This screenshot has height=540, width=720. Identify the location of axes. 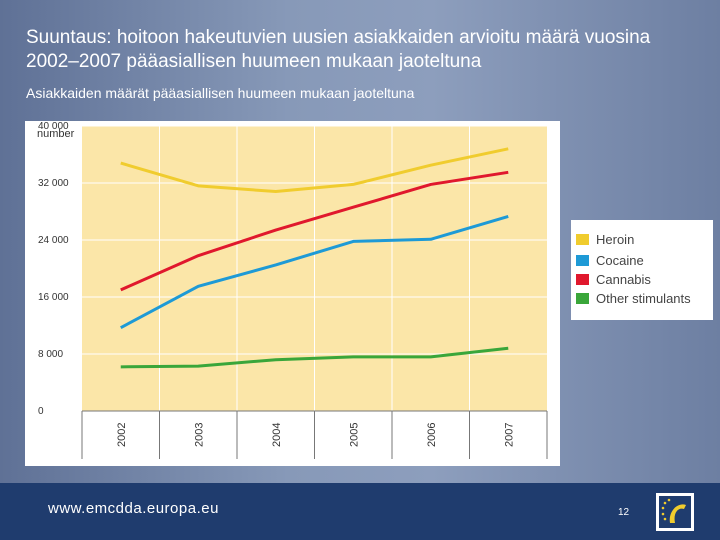
(314, 434).